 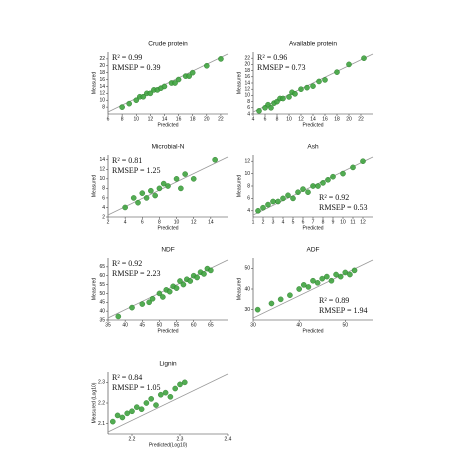 What do you see at coordinates (168, 44) in the screenshot?
I see `panel-title: Crude protein` at bounding box center [168, 44].